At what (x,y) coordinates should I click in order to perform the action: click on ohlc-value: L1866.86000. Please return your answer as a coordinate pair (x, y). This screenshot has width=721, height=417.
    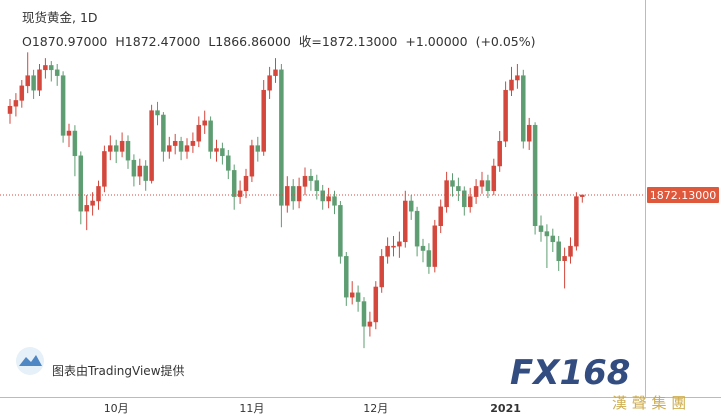
    Looking at the image, I should click on (249, 41).